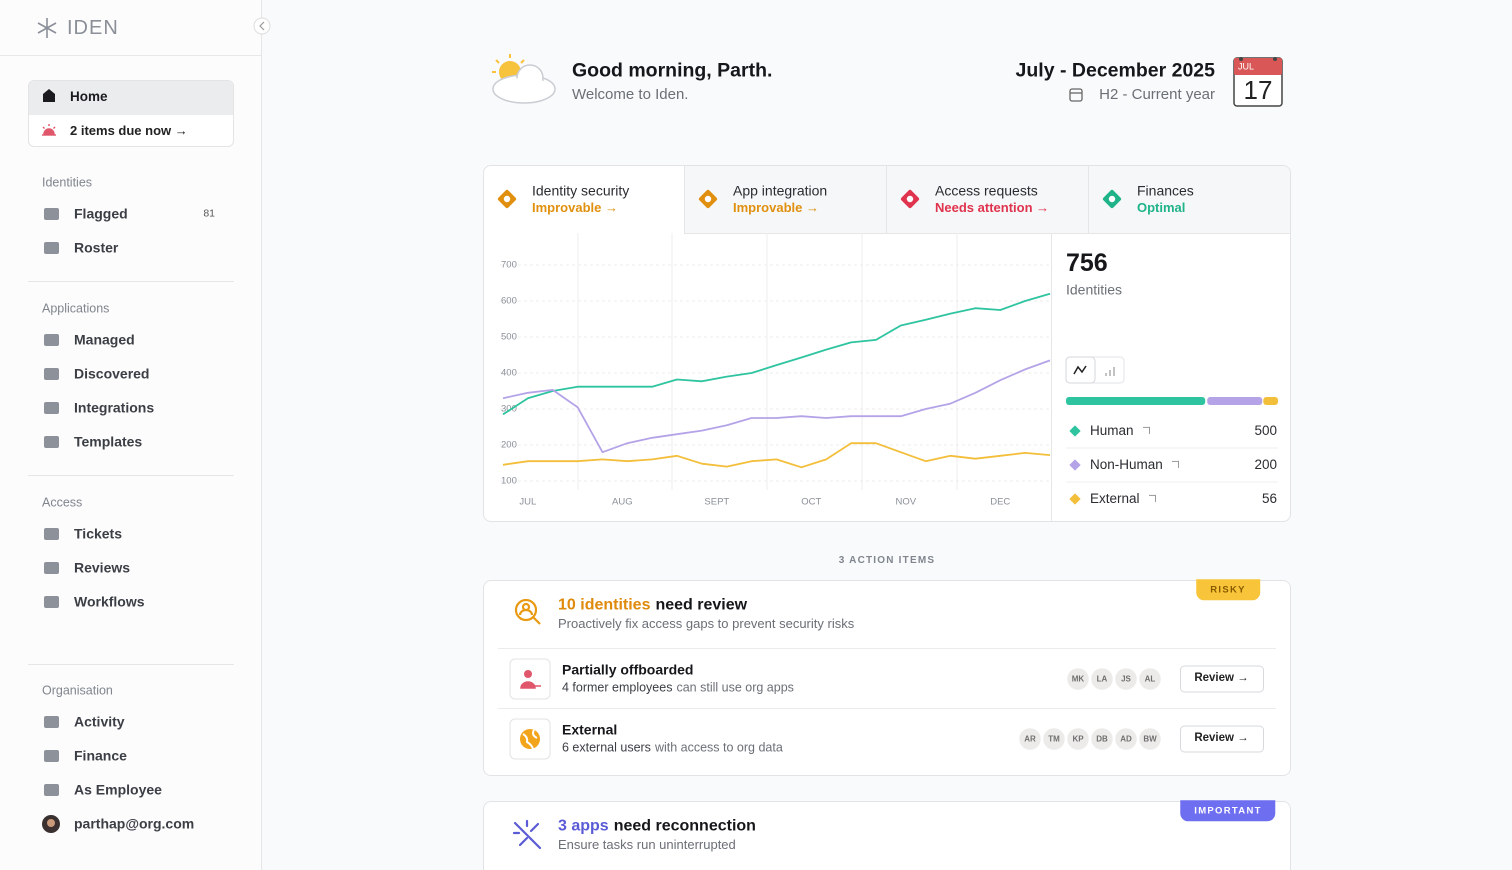 This screenshot has width=1512, height=870. Describe the element at coordinates (108, 441) in the screenshot. I see `nav-item: Templates` at that location.